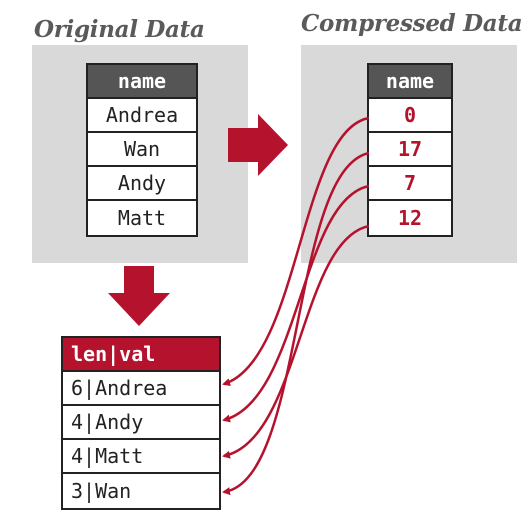 This screenshot has height=528, width=525. I want to click on original-row: Andrea, so click(142, 116).